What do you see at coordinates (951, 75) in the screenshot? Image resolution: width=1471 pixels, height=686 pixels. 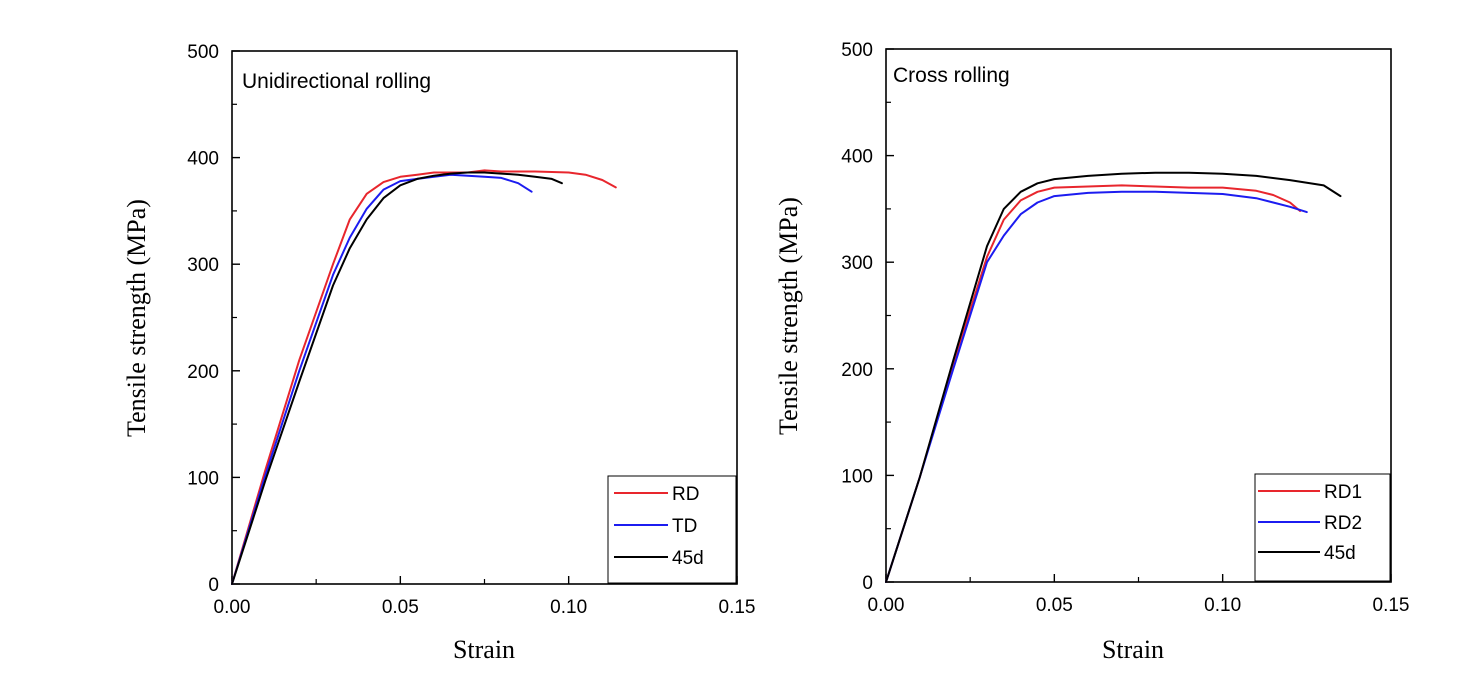 I see `panel-title: Cross rolling` at bounding box center [951, 75].